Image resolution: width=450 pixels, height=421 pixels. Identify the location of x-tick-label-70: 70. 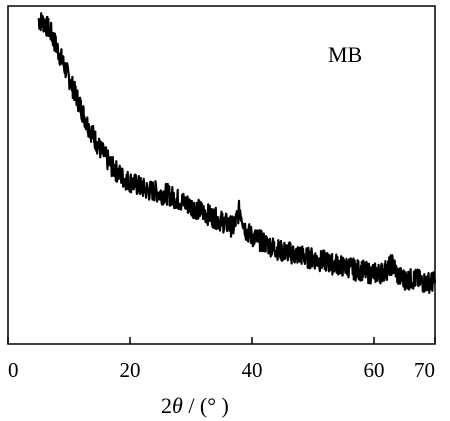
(424, 370).